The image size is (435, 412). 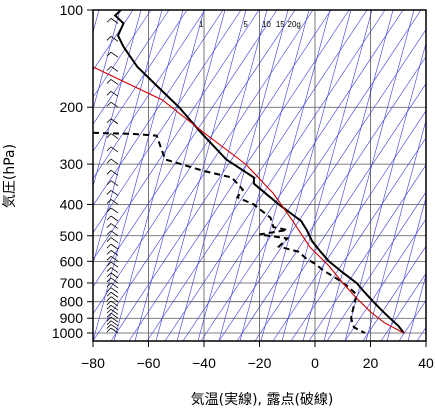 I want to click on x-tick-label: −60, so click(x=149, y=363).